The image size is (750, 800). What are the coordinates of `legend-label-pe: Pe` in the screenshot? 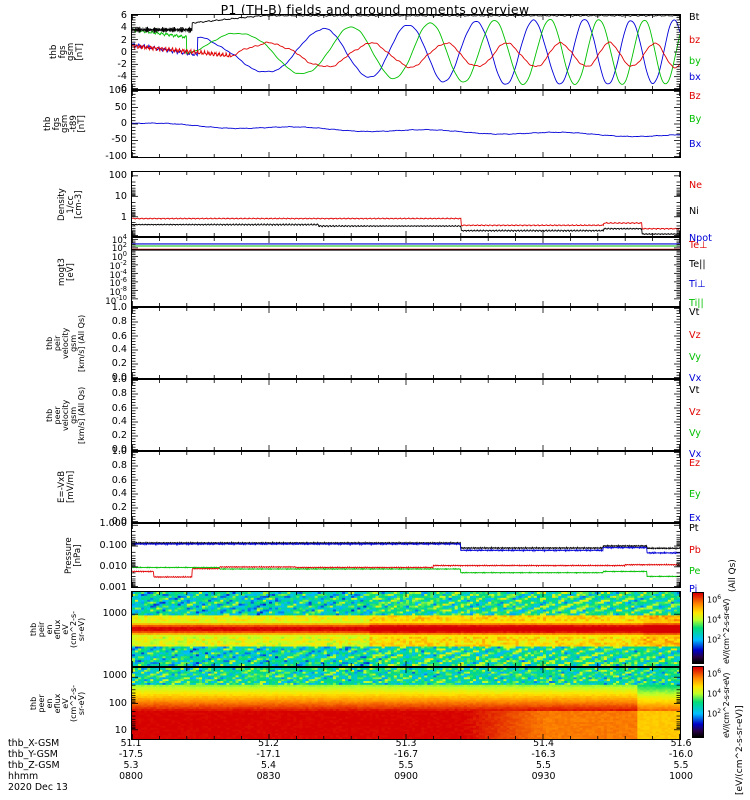 It's located at (695, 571).